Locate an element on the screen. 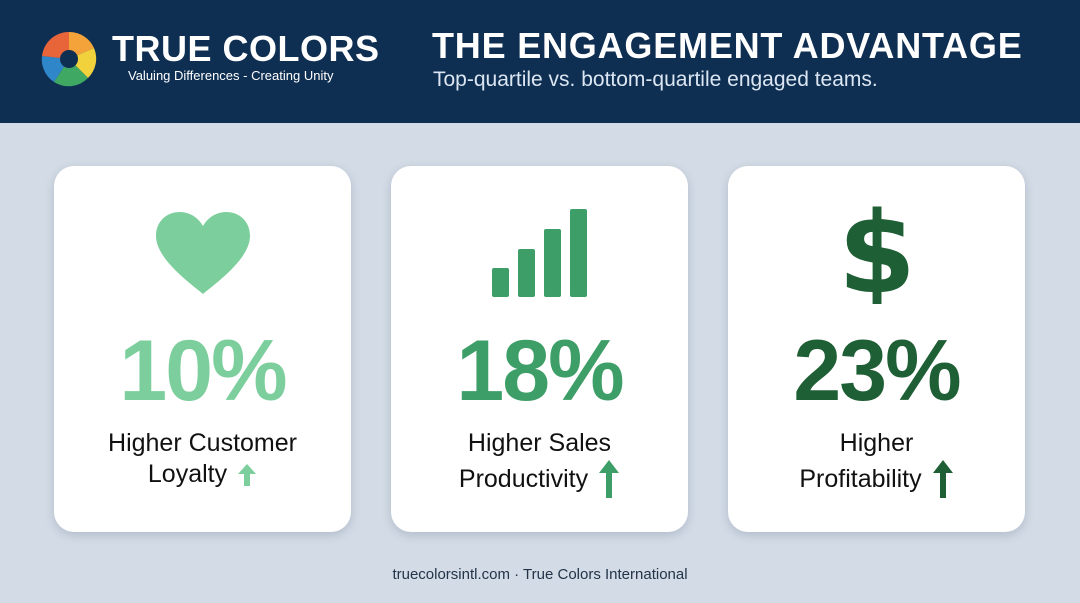  true-colors-logo-icon is located at coordinates (69, 59).